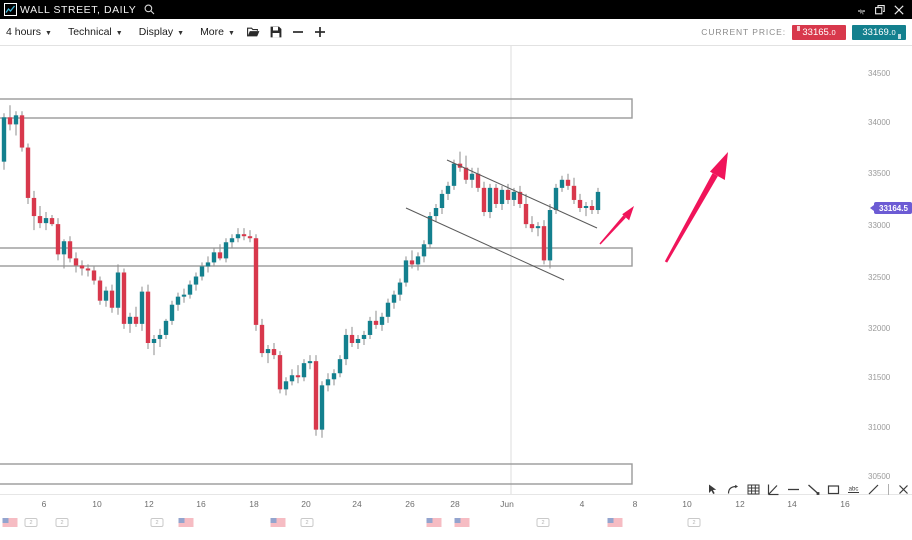 The height and width of the screenshot is (540, 912). What do you see at coordinates (217, 32) in the screenshot?
I see `more-dropdown: More ▼` at bounding box center [217, 32].